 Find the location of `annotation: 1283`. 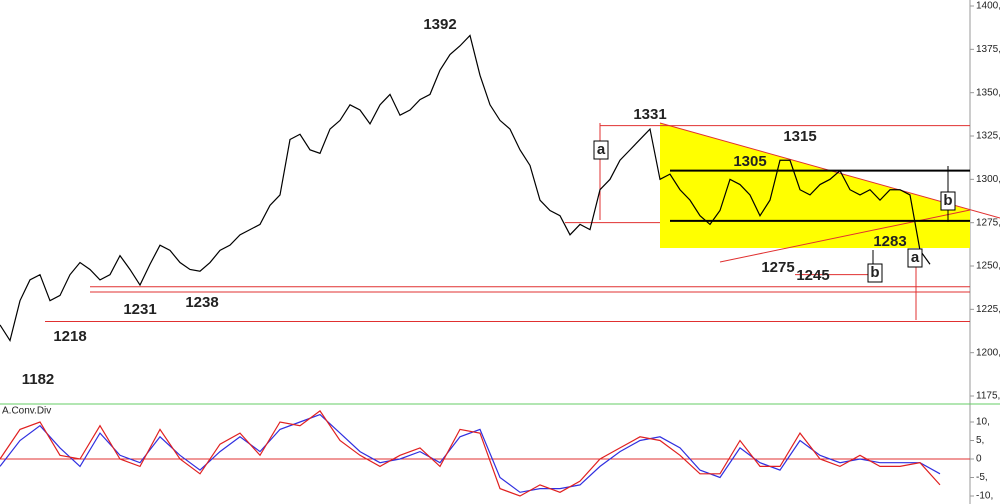

annotation: 1283 is located at coordinates (889, 241).